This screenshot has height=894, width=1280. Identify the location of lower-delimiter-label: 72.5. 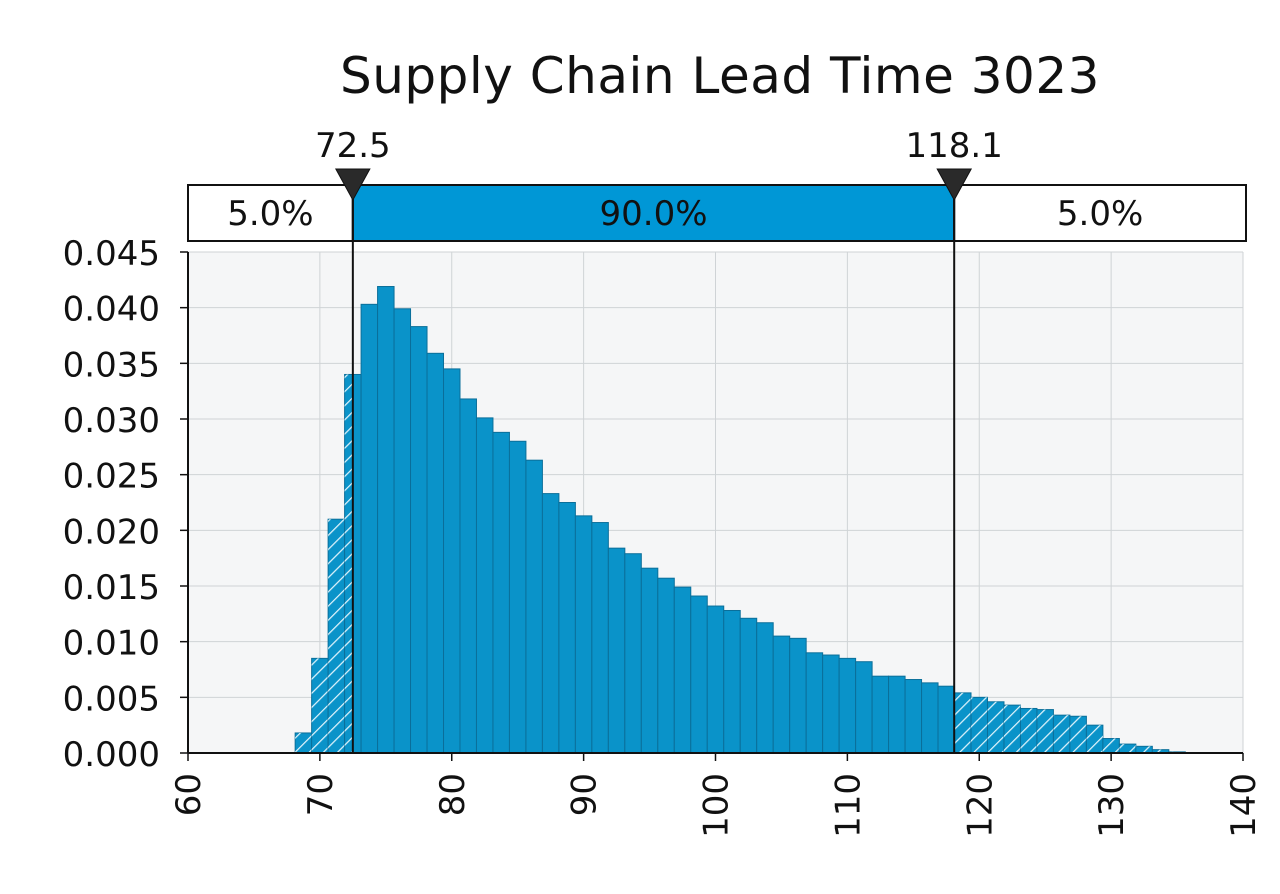
(353, 146).